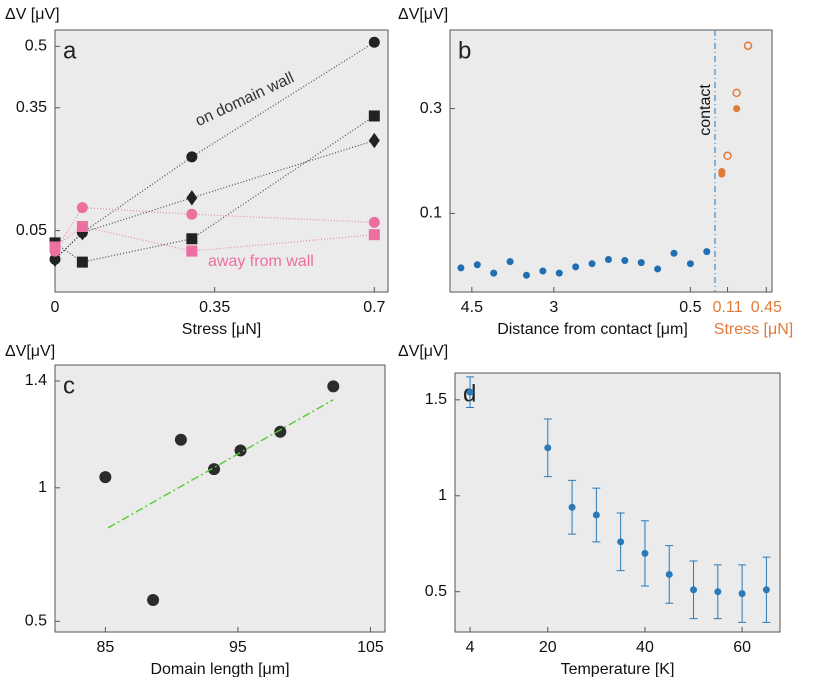 The image size is (819, 677). I want to click on x-tick-label: 95, so click(238, 647).